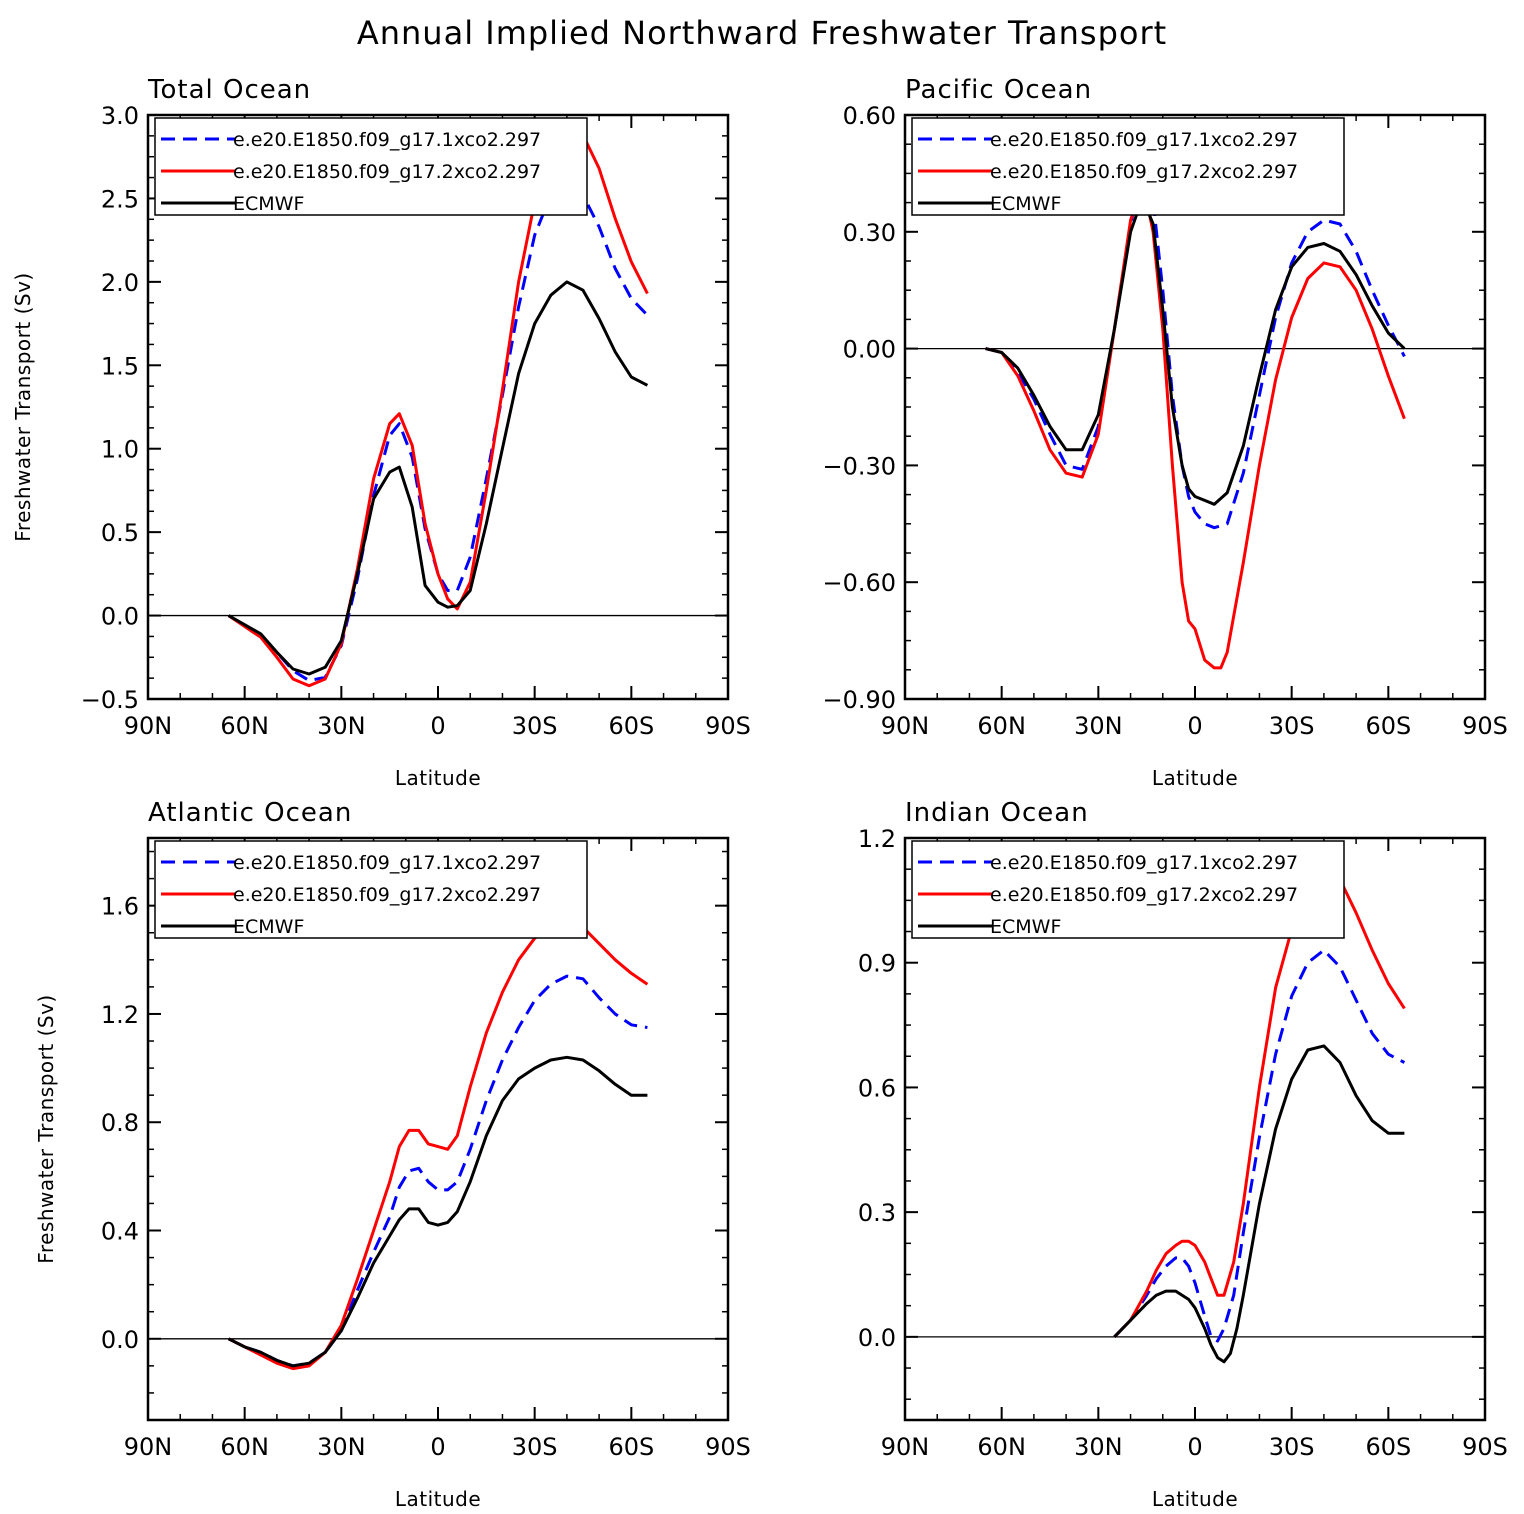  I want to click on atlantic-x-tick-label: 30S, so click(535, 1447).